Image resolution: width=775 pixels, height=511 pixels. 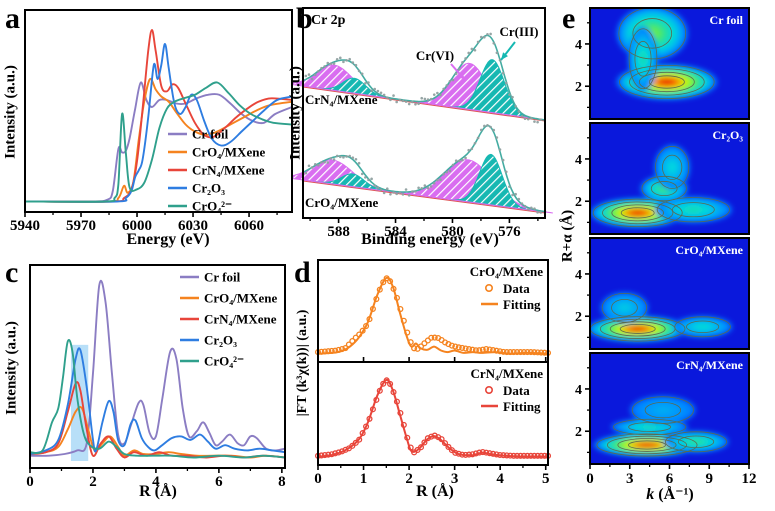 What do you see at coordinates (504, 56) in the screenshot?
I see `annotation-arrowhead` at bounding box center [504, 56].